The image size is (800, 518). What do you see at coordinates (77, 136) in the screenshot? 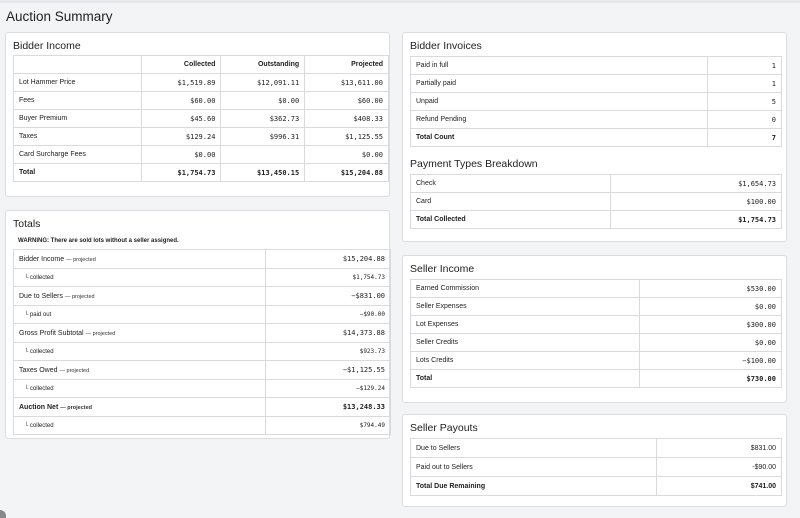
I see `row-label: Taxes` at bounding box center [77, 136].